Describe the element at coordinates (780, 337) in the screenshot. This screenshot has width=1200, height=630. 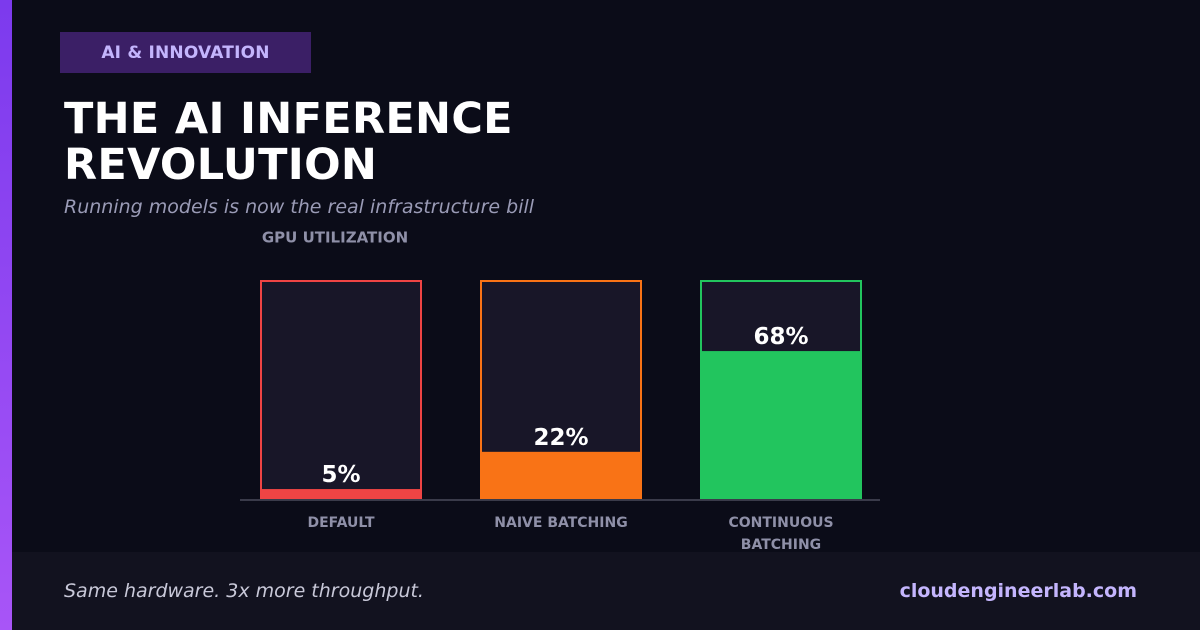
I see `data-label: 68%` at that location.